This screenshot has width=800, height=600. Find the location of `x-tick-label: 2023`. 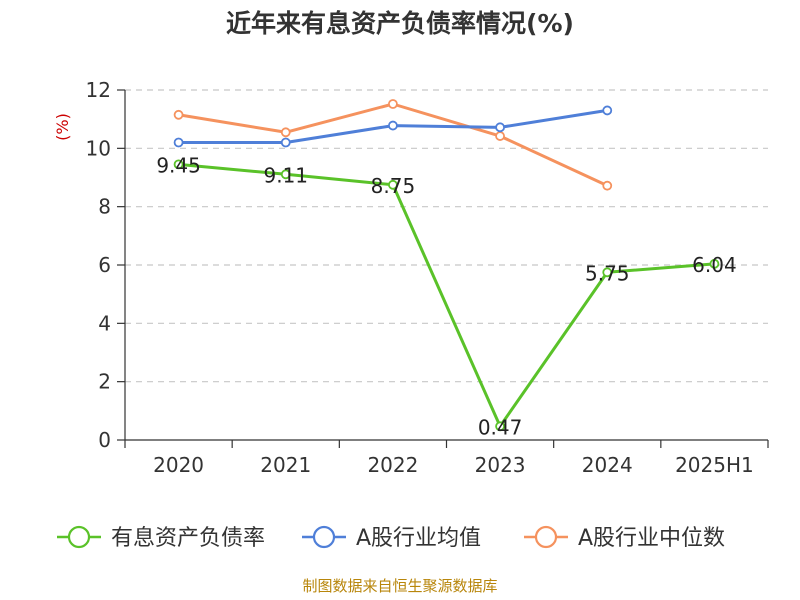

x-tick-label: 2023 is located at coordinates (500, 465).